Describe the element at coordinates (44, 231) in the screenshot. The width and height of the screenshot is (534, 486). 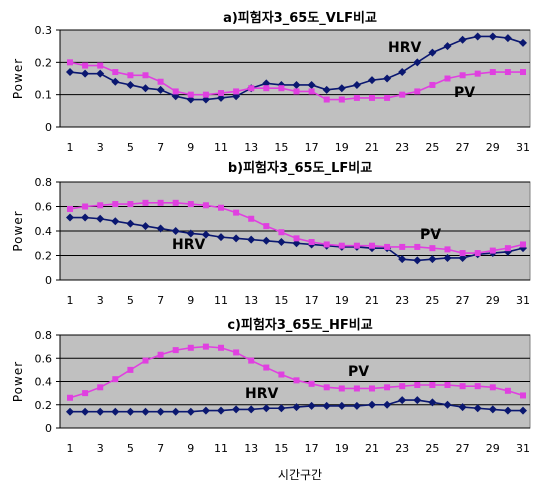
I see `y-tick-label: 0.4` at that location.